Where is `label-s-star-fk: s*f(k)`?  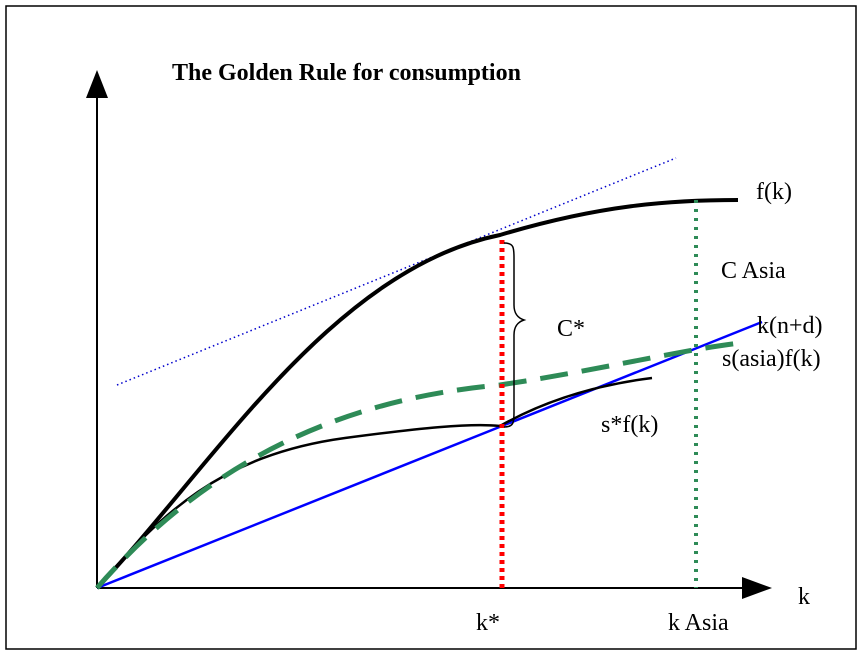 label-s-star-fk: s*f(k) is located at coordinates (629, 425).